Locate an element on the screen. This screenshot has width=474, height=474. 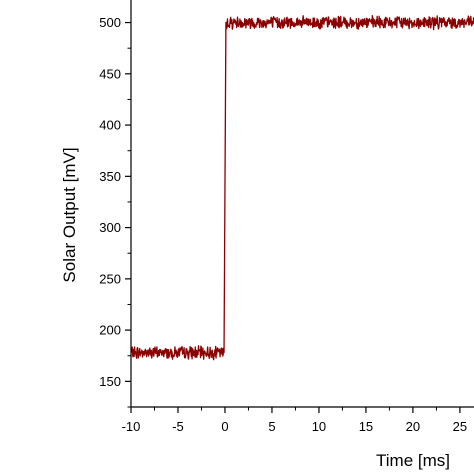
y-tick-label: 200 is located at coordinates (110, 330).